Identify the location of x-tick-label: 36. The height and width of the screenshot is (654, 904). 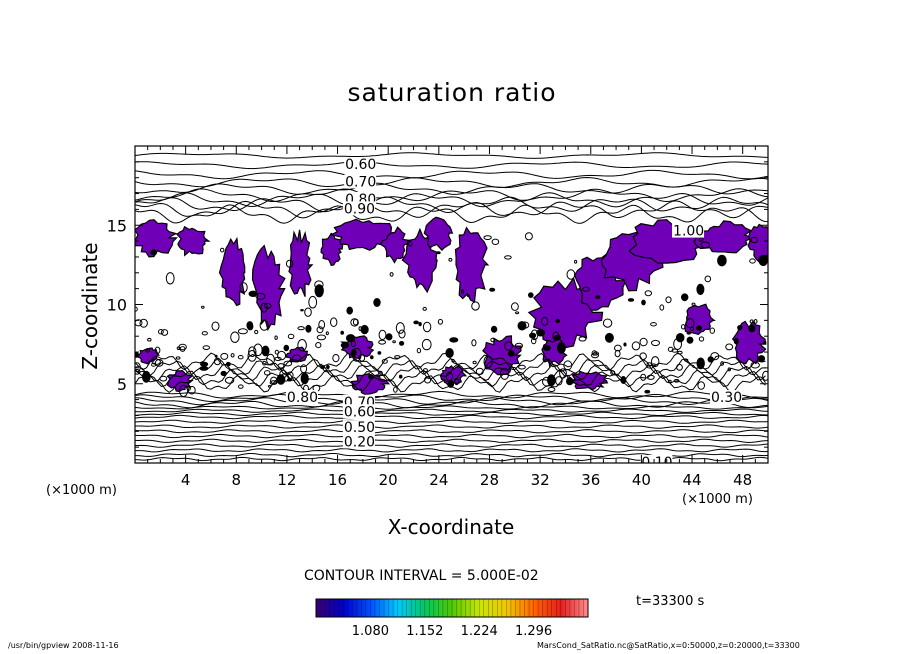
(590, 480).